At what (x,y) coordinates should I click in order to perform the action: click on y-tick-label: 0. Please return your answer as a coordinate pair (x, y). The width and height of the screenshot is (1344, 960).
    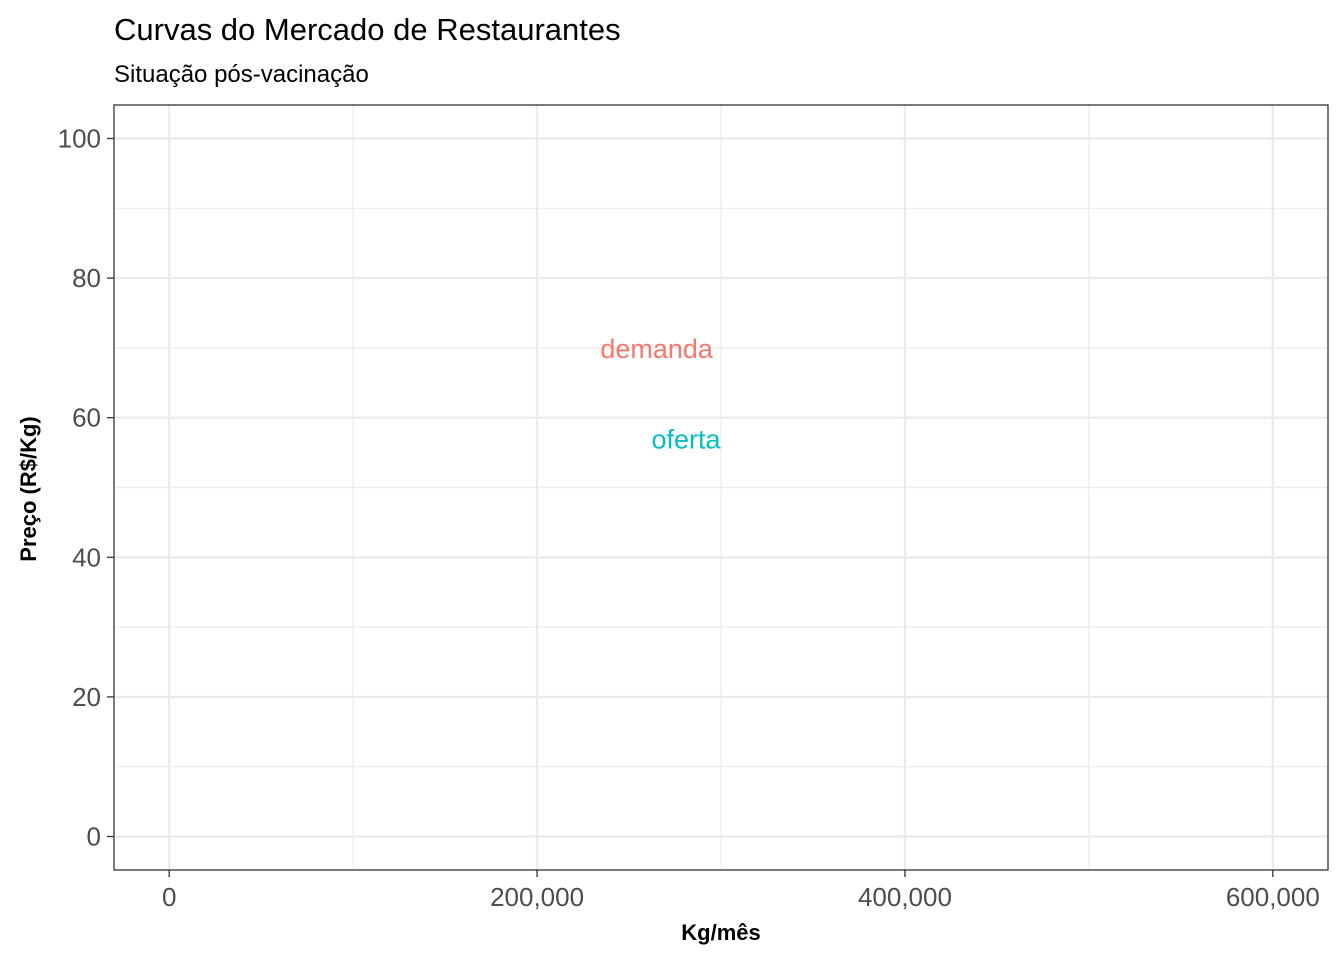
    Looking at the image, I should click on (94, 836).